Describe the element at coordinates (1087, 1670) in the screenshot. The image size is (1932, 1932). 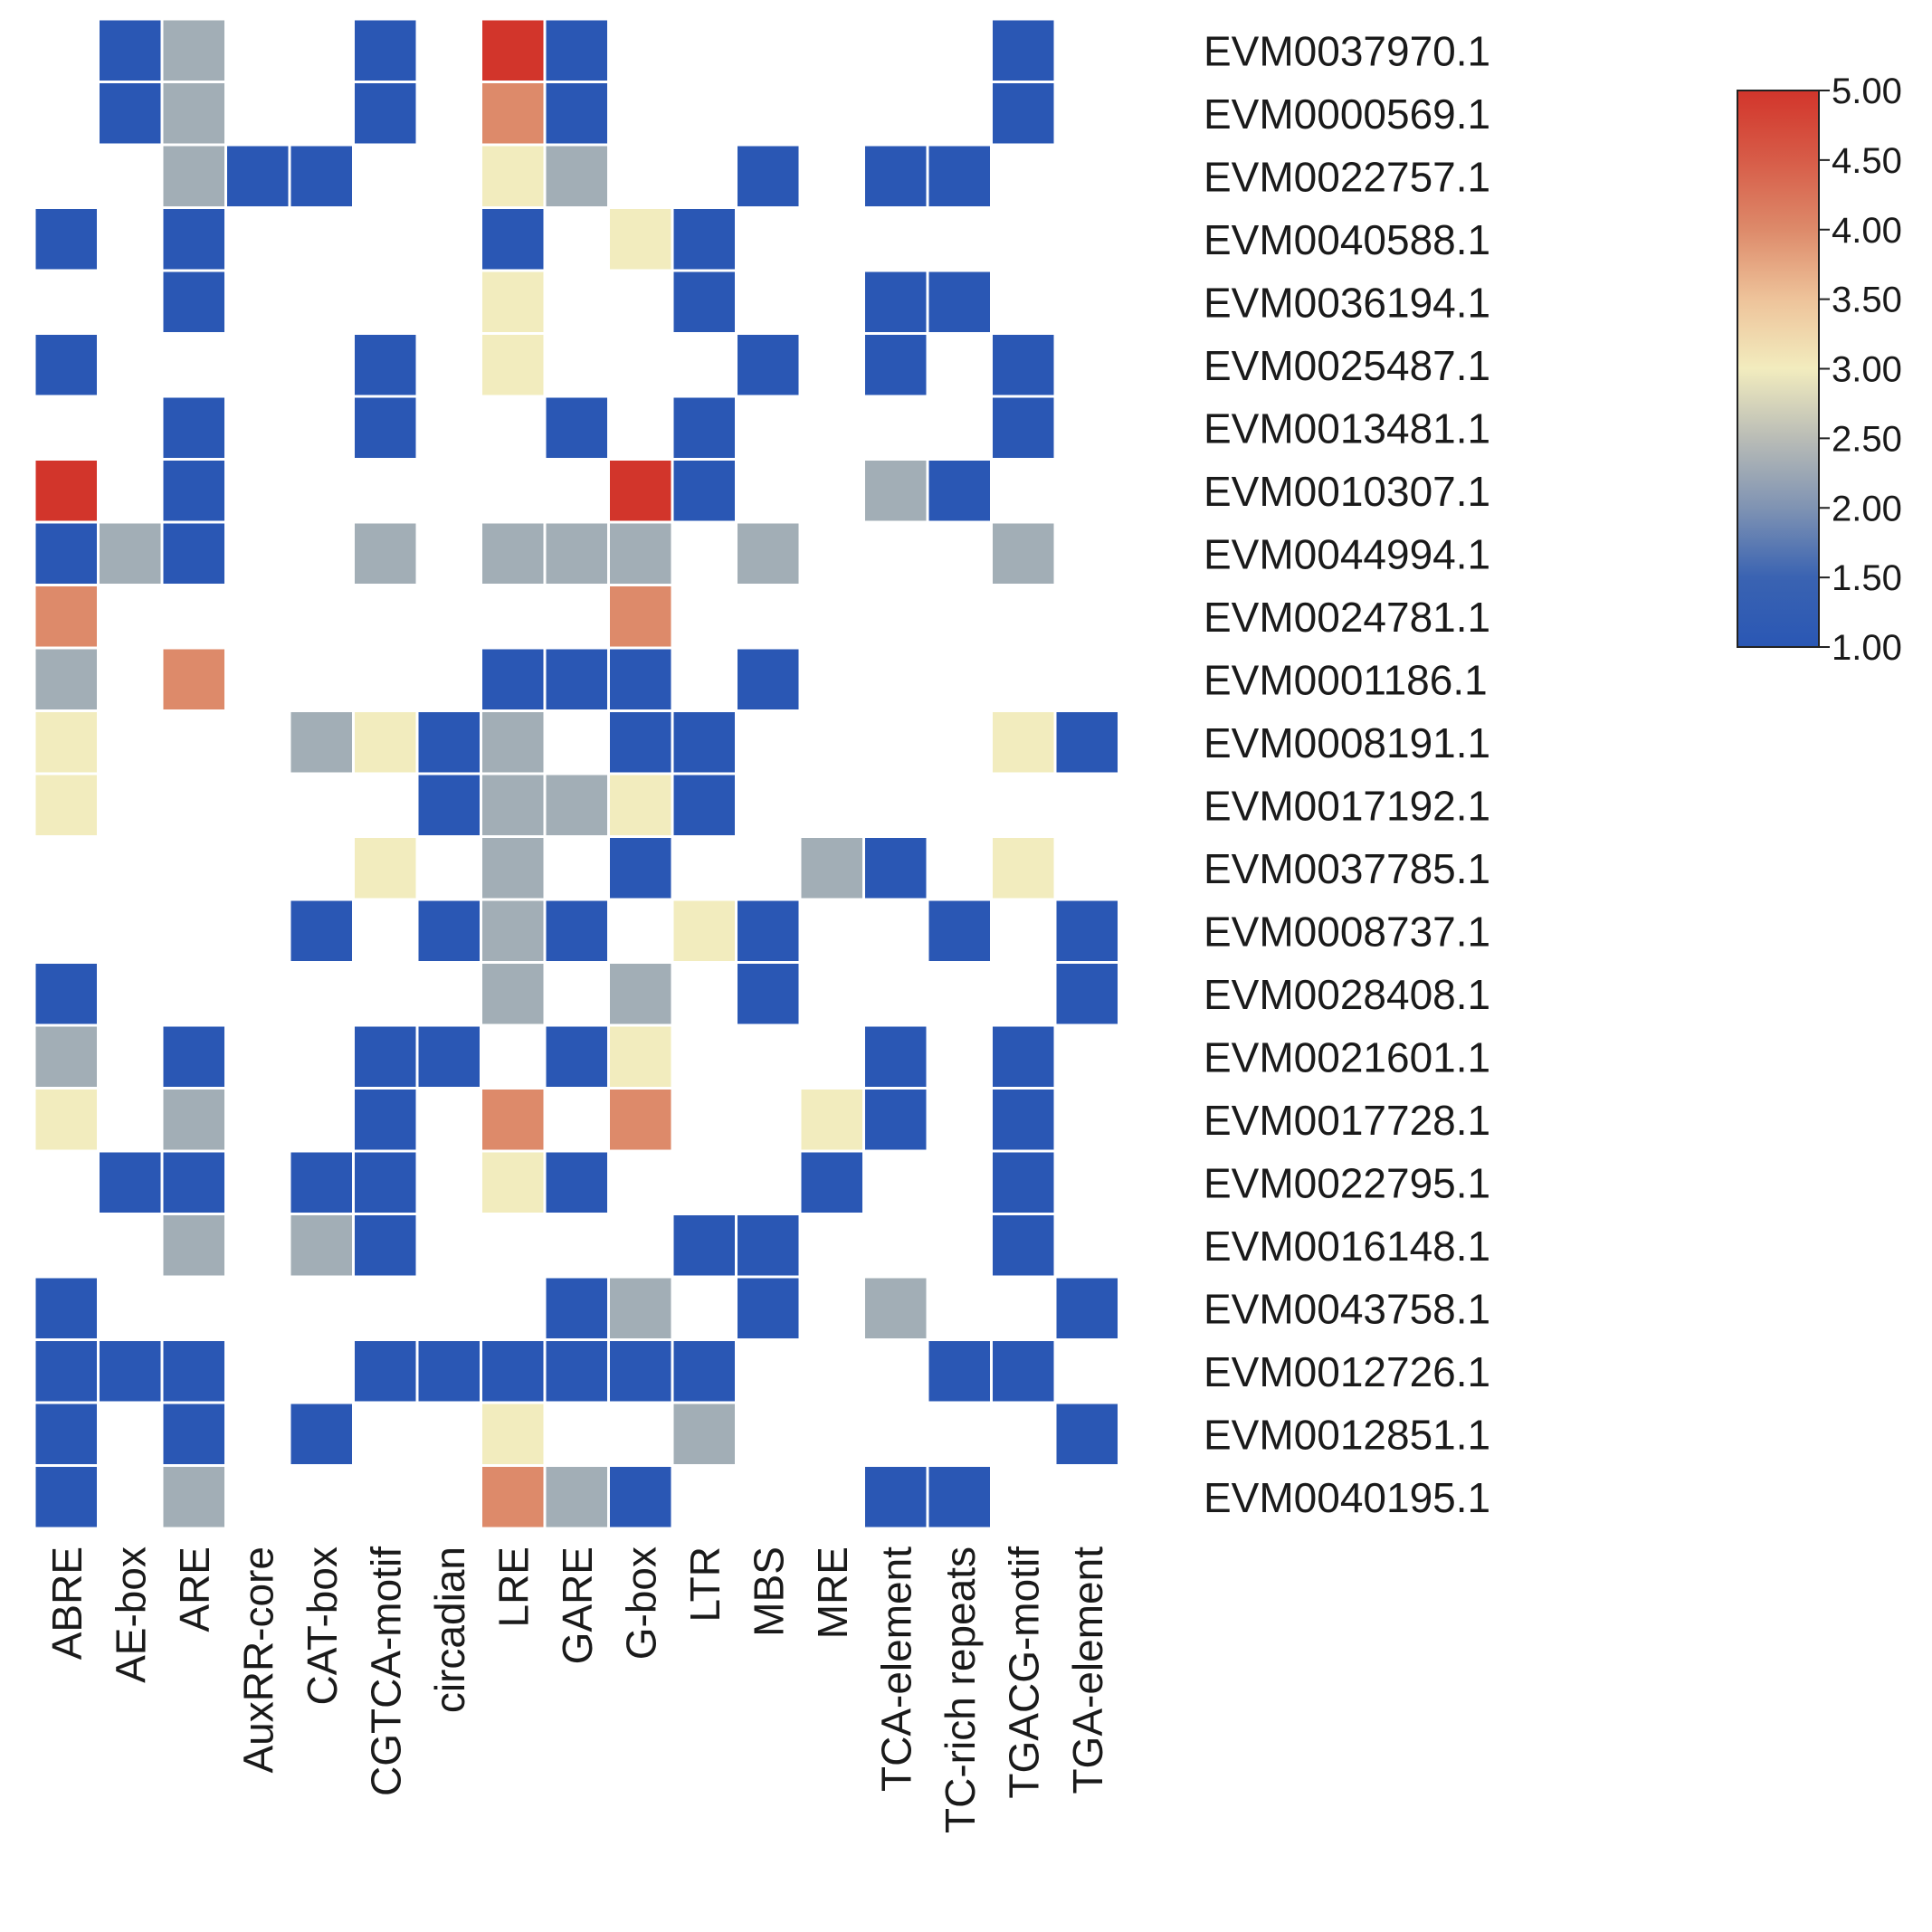
I see `column-label: TGA-element` at that location.